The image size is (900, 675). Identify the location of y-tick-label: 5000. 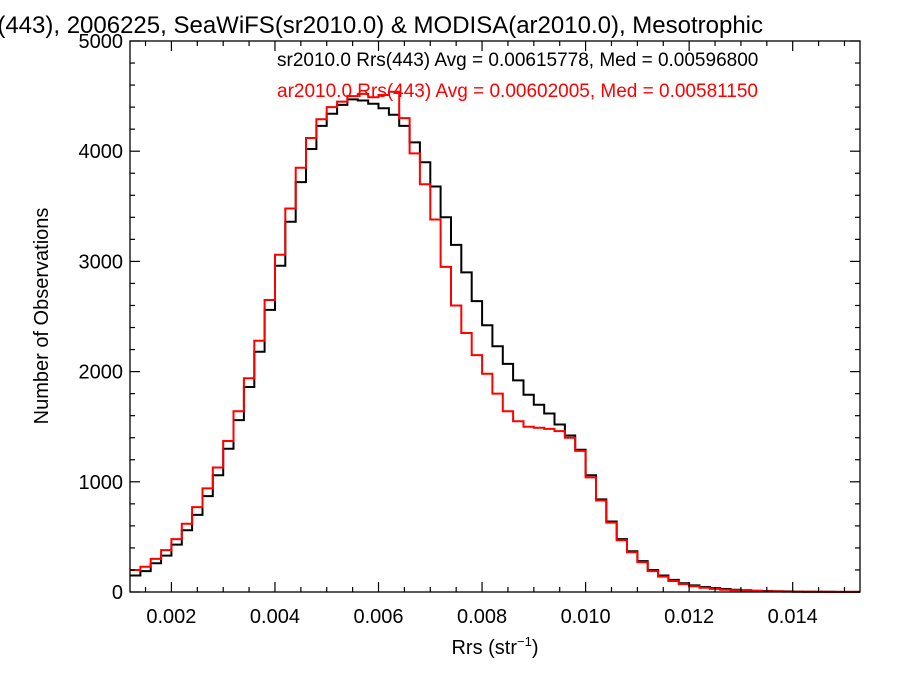
(101, 42).